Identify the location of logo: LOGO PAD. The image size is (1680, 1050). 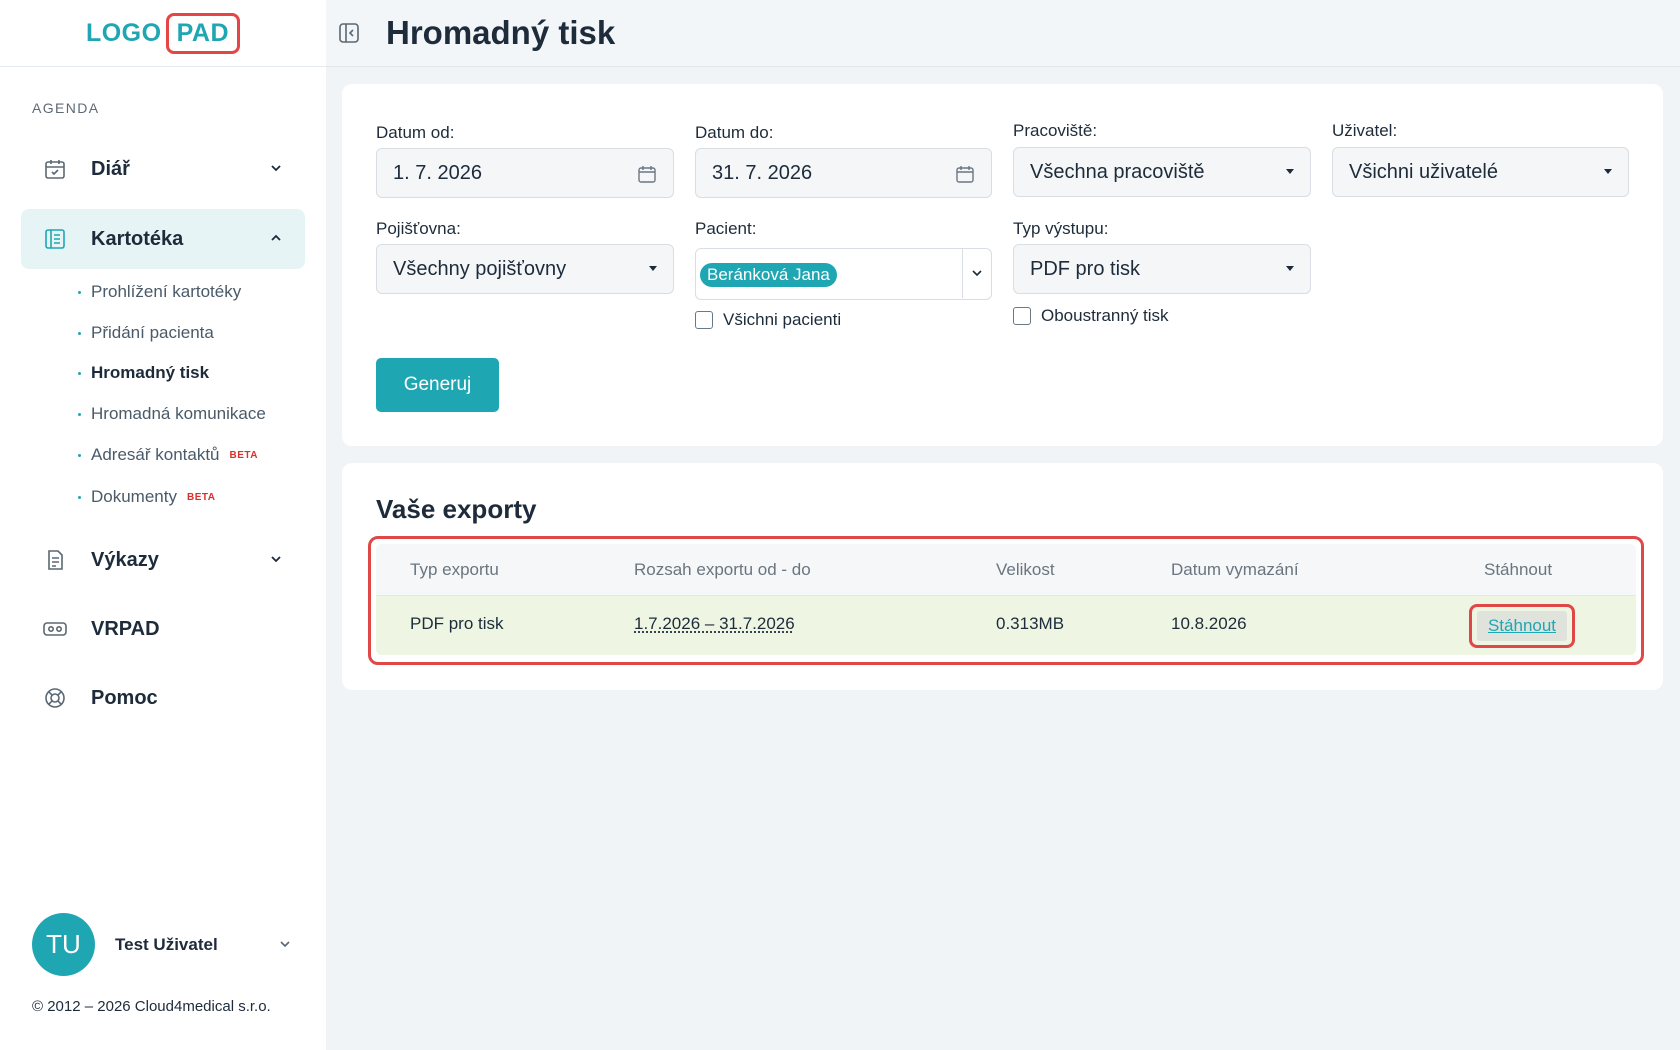
(163, 33).